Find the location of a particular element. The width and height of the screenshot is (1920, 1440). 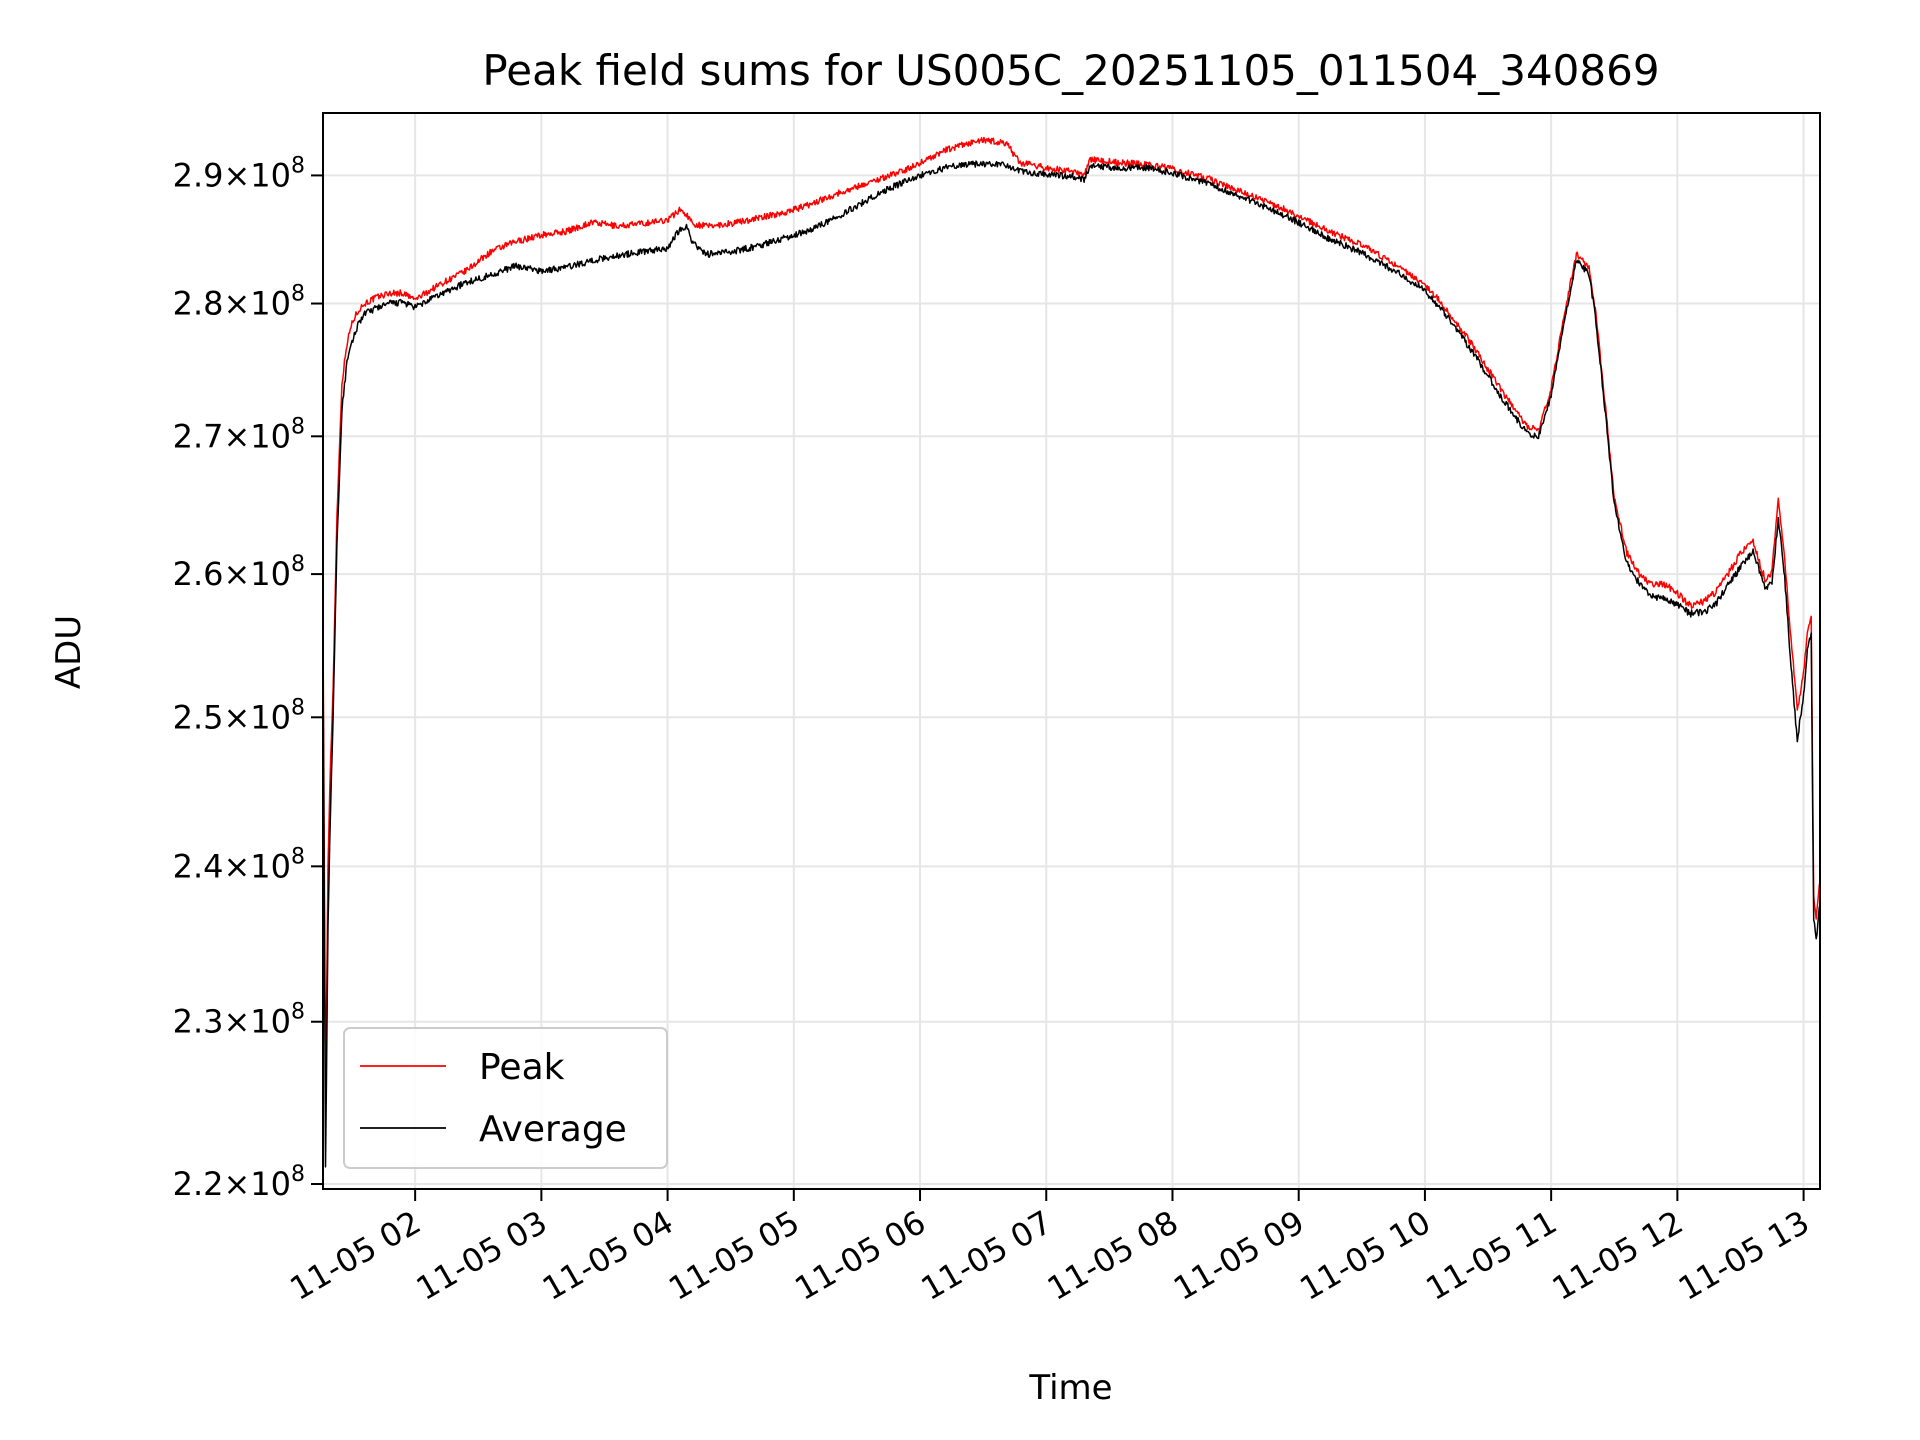

y-tick-label: 2.3×108 is located at coordinates (239, 1020).